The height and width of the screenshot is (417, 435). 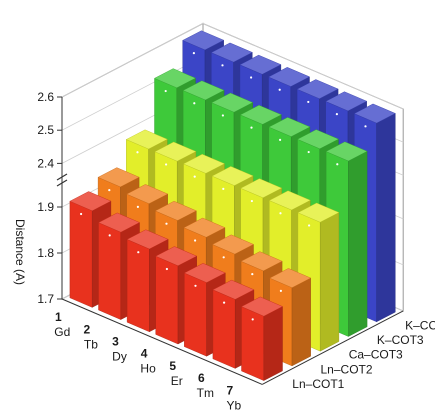 I want to click on category-number: 7, so click(x=230, y=390).